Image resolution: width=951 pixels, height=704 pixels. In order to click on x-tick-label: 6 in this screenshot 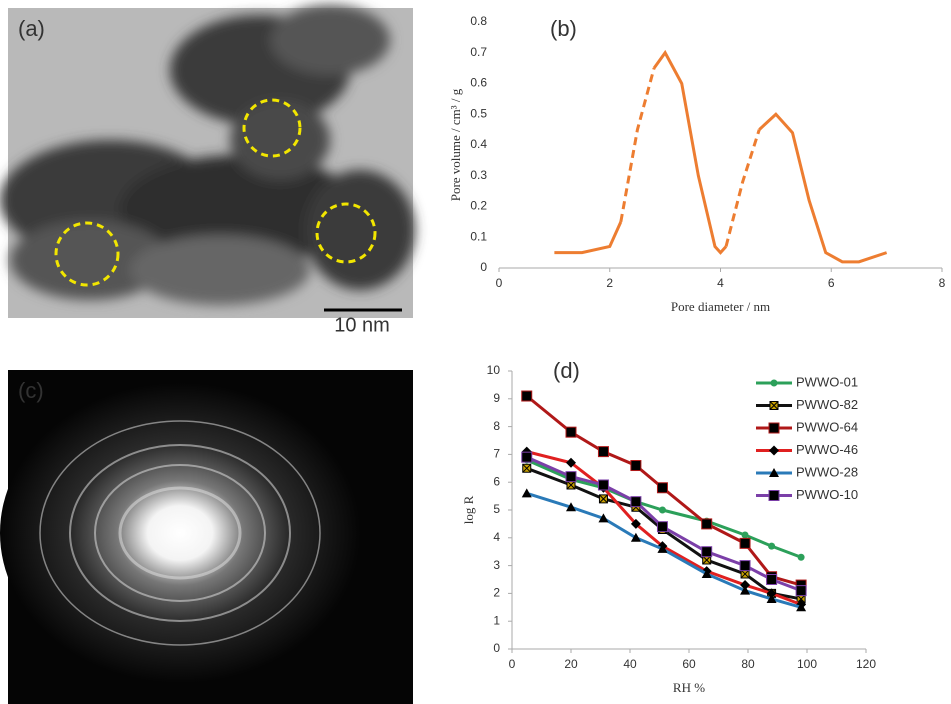, I will do `click(831, 283)`.